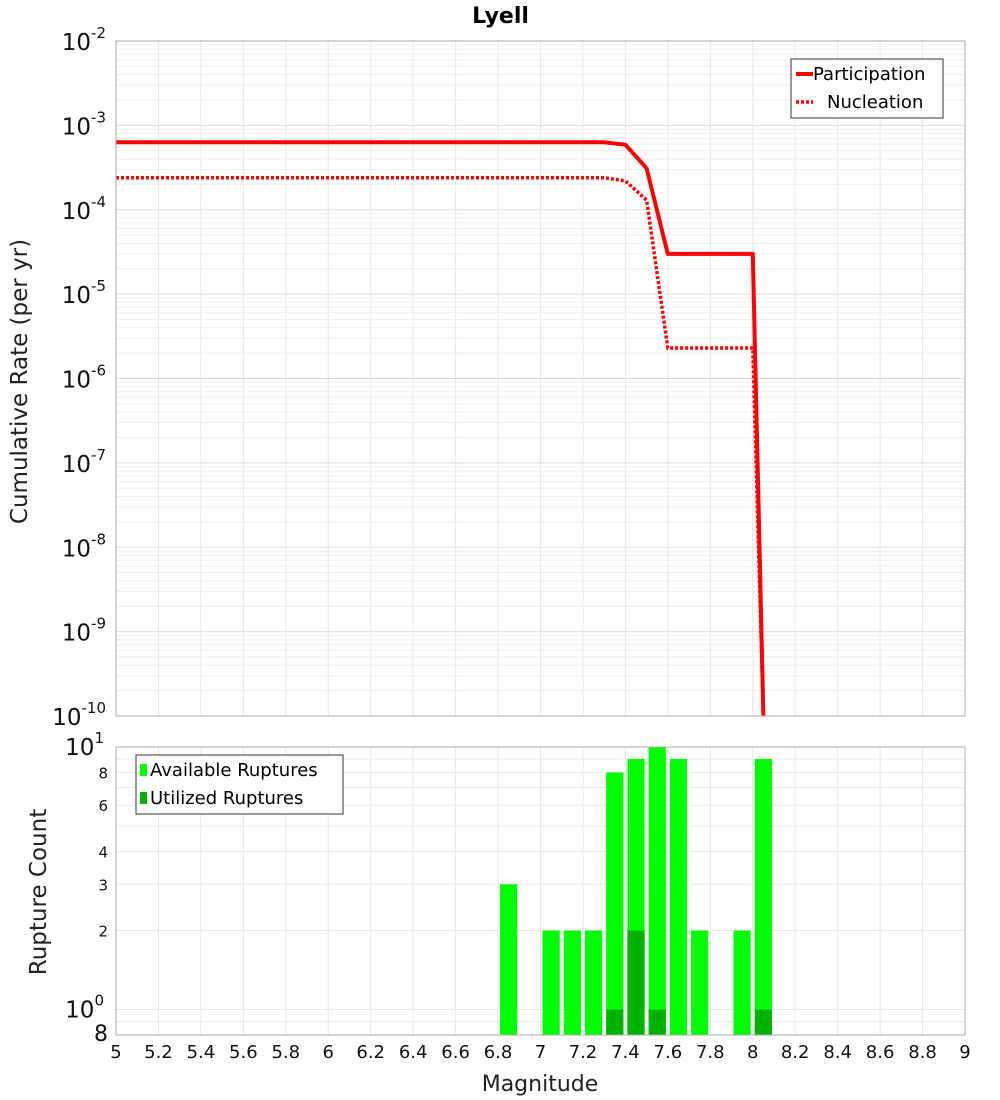 The image size is (1000, 1100). Describe the element at coordinates (328, 1052) in the screenshot. I see `x-tick-label: 6` at that location.